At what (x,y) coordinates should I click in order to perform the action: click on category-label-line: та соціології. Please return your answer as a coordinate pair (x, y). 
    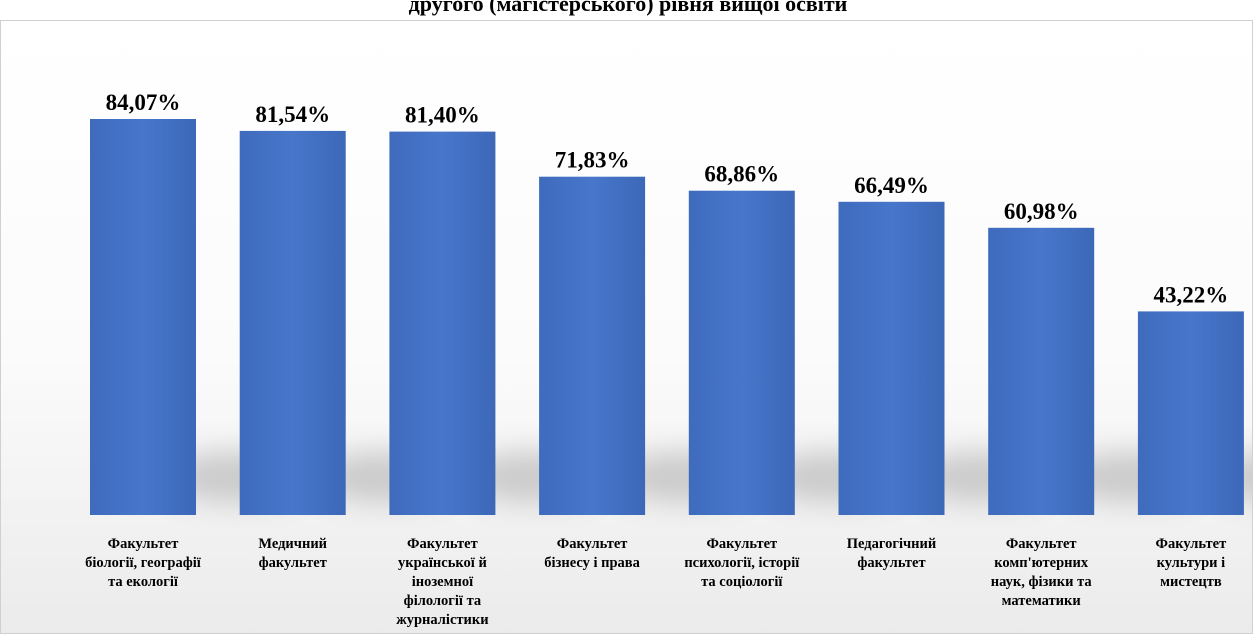
    Looking at the image, I should click on (742, 582).